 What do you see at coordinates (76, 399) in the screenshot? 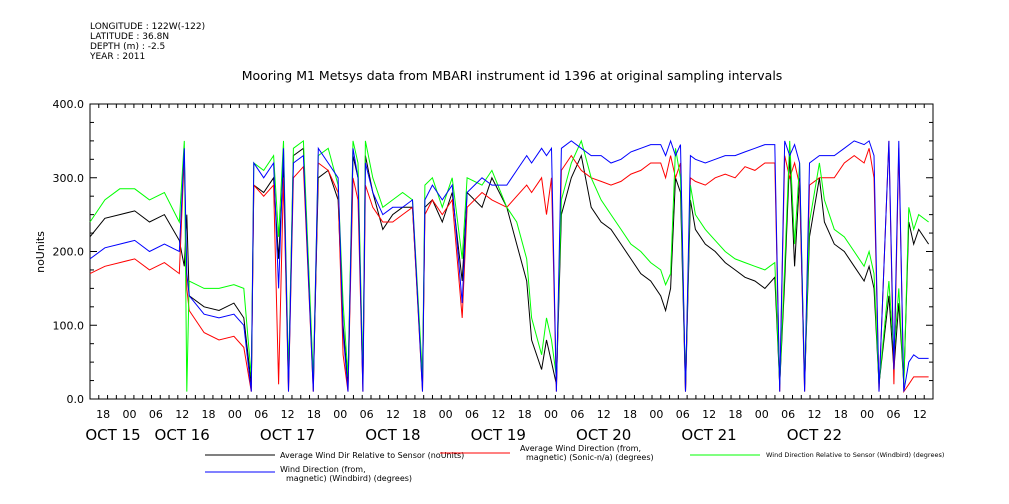
I see `y-tick-label: 0.0` at bounding box center [76, 399].